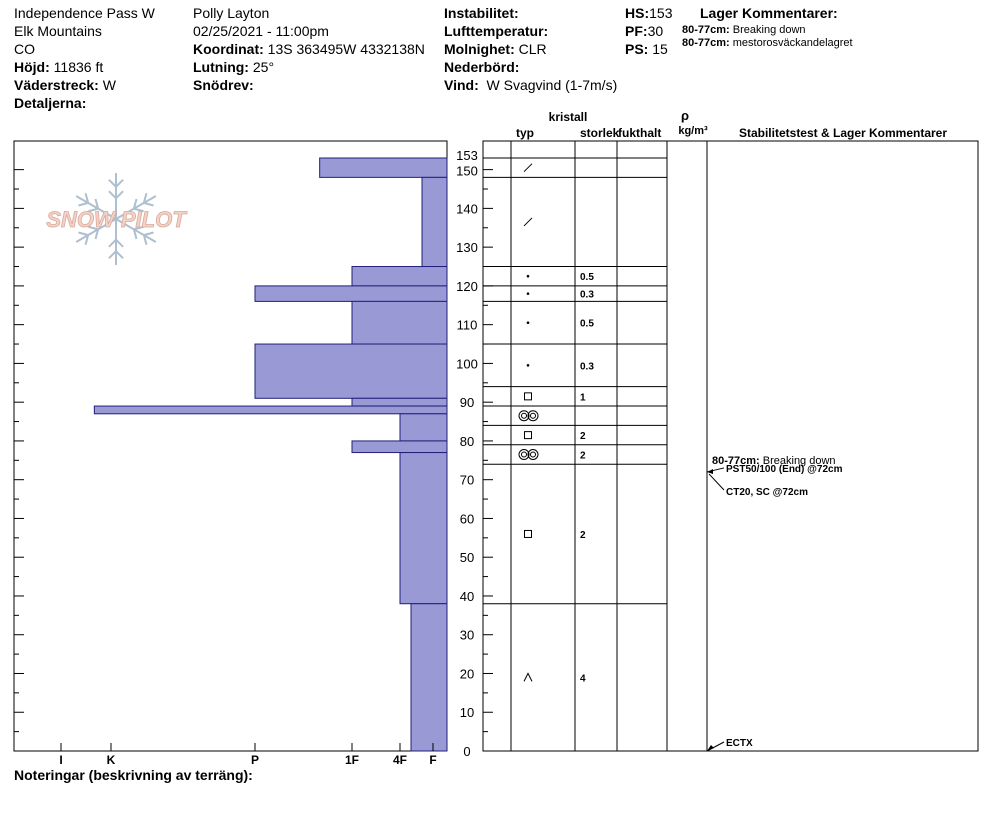 Image resolution: width=994 pixels, height=840 pixels. What do you see at coordinates (261, 31) in the screenshot?
I see `observation-datetime: 02/25/2021 - 11:00pm` at bounding box center [261, 31].